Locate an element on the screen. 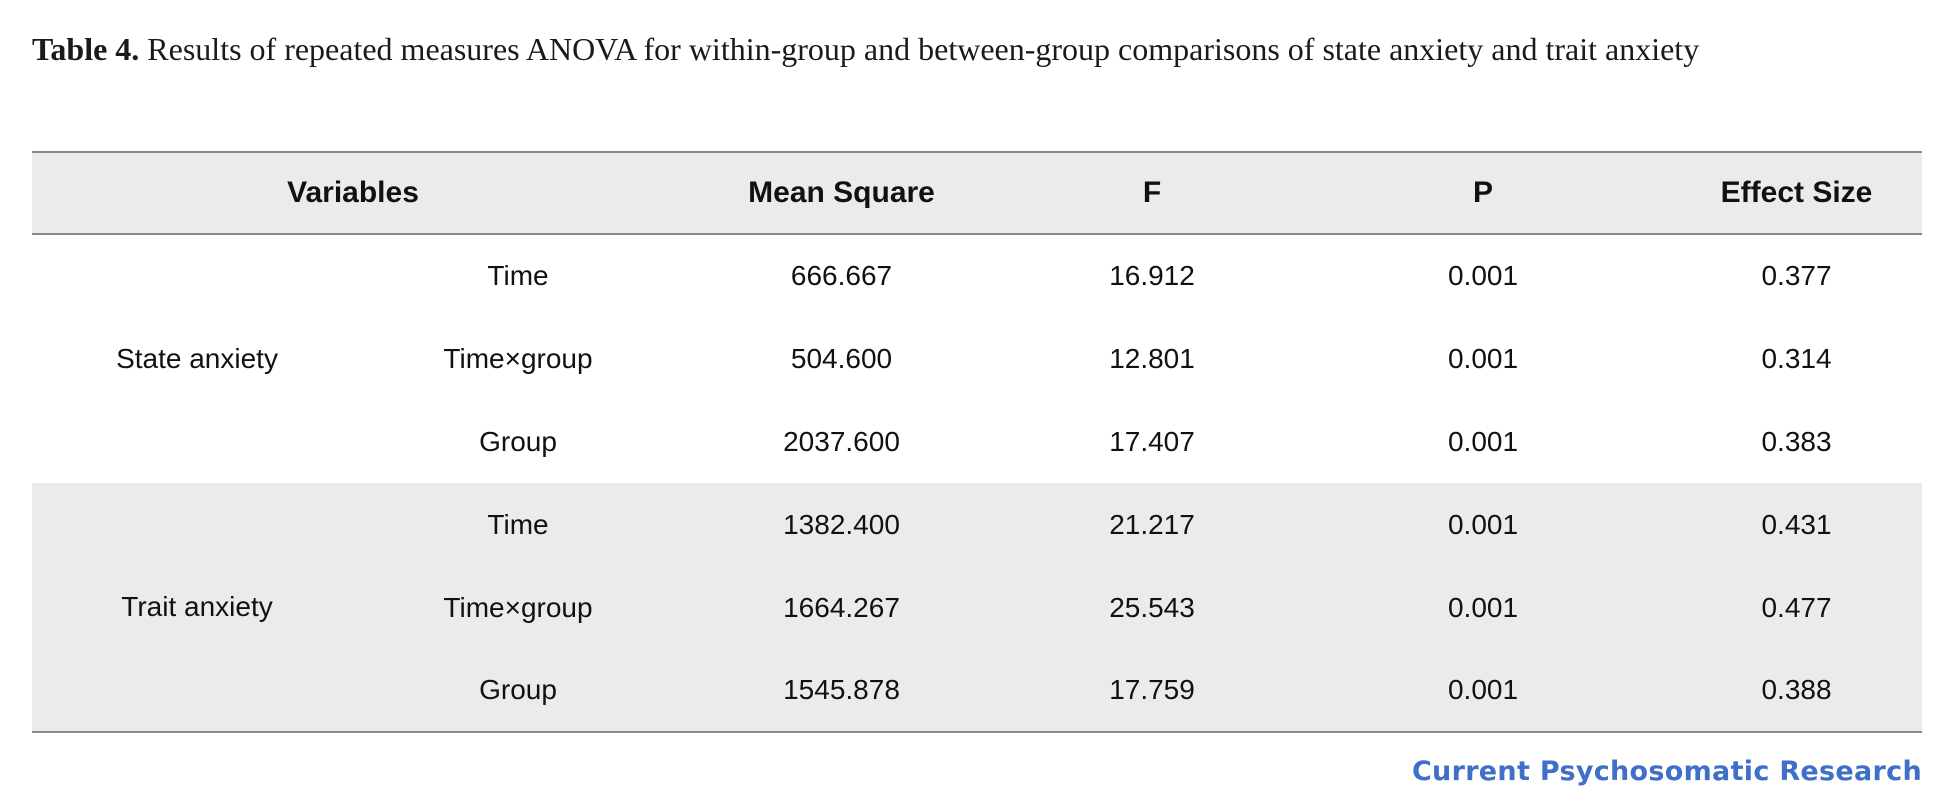 This screenshot has height=803, width=1953. mean-square-cell: 504.600 is located at coordinates (841, 358).